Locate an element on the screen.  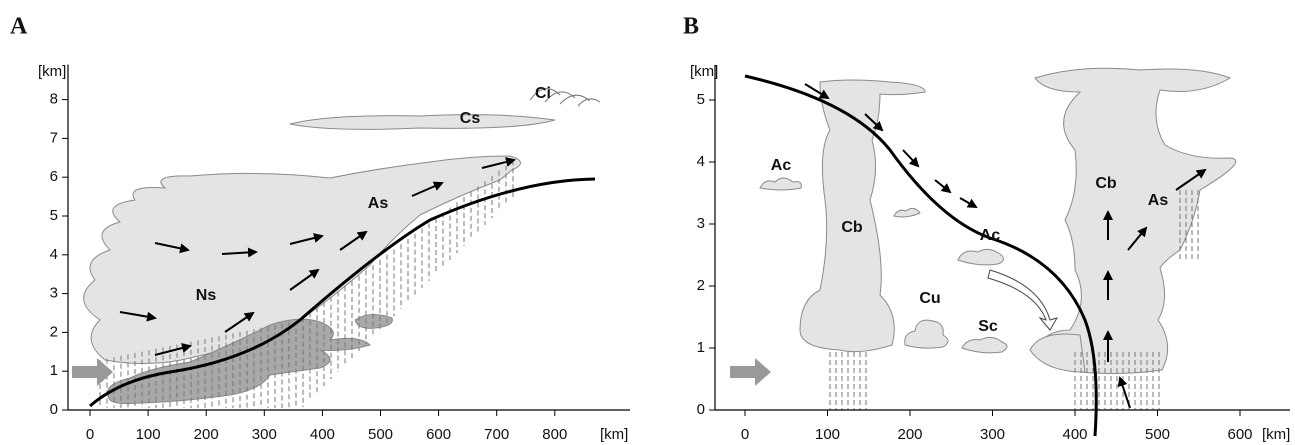
cloud-label: Ns is located at coordinates (206, 295).